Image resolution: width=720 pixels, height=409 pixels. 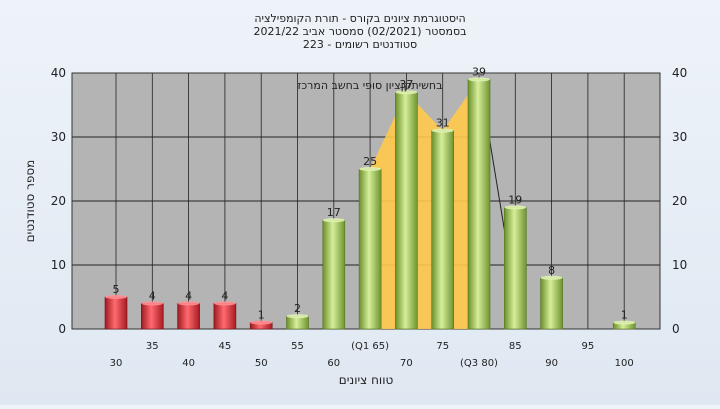 What do you see at coordinates (188, 363) in the screenshot?
I see `x-tick-label: 40` at bounding box center [188, 363].